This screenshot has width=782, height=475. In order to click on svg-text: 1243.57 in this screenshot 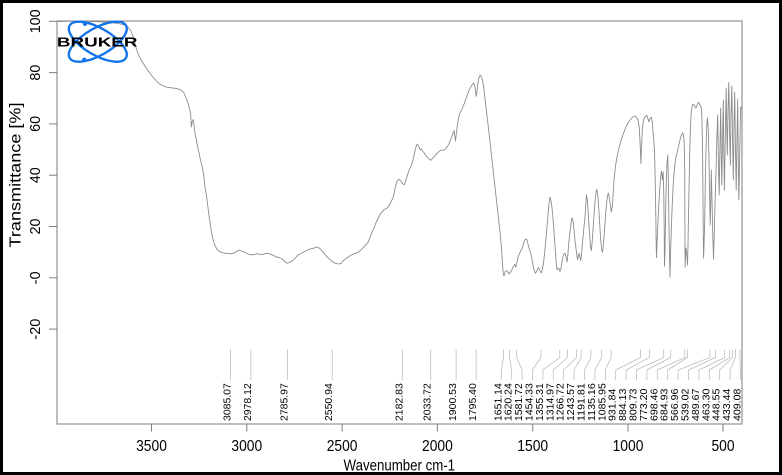, I will do `click(571, 402)`.